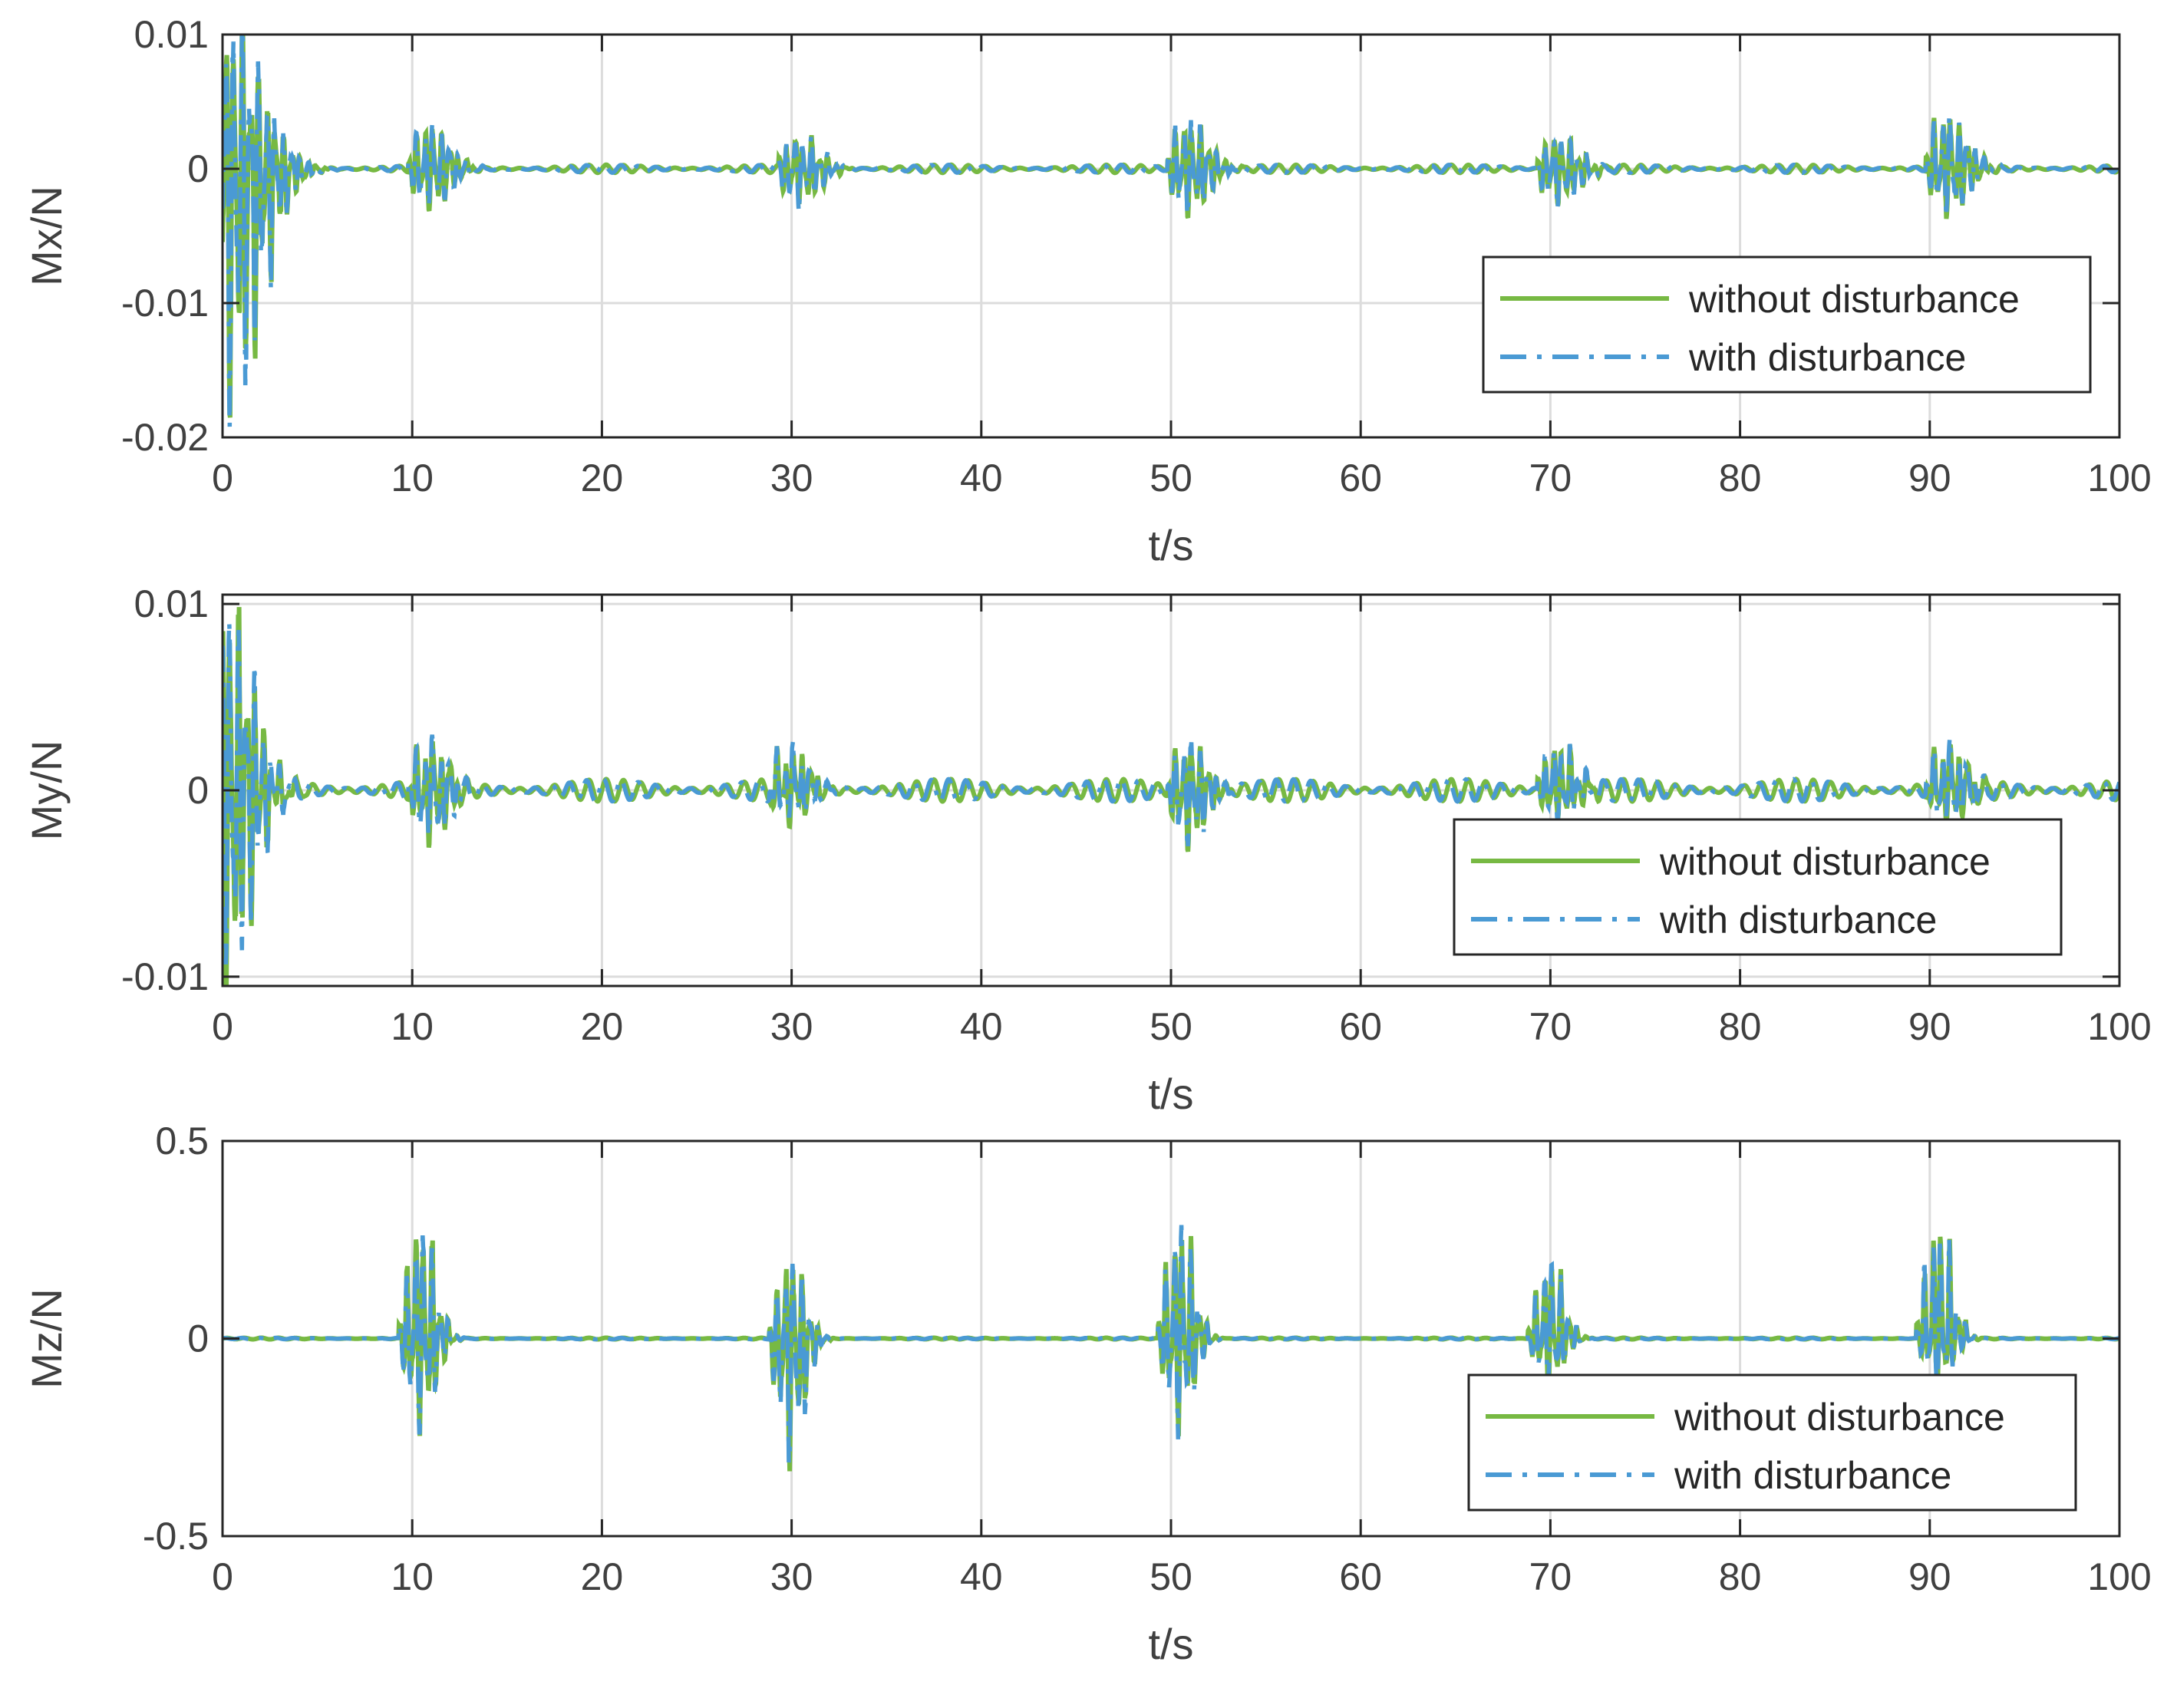 This screenshot has width=2177, height=1708. Describe the element at coordinates (46, 791) in the screenshot. I see `y-axis-label: My/N` at that location.